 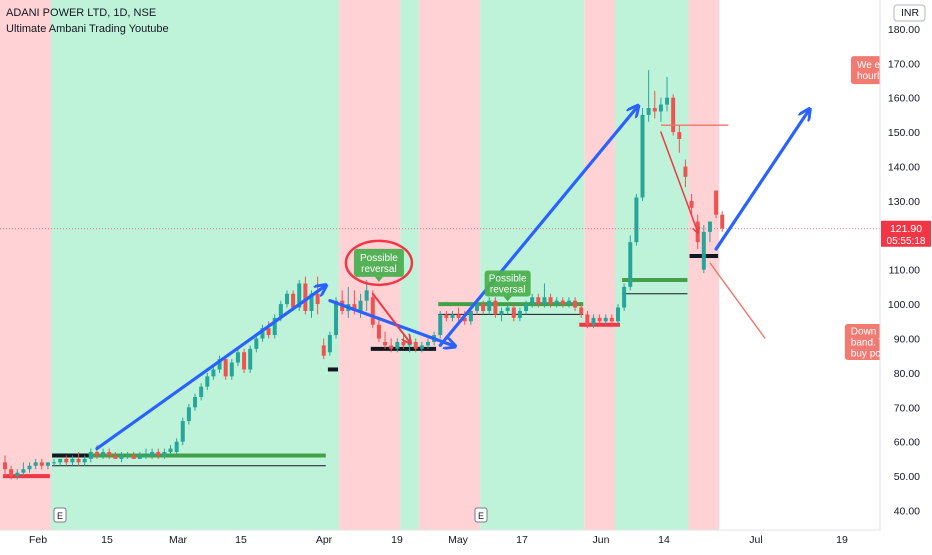 What do you see at coordinates (440, 539) in the screenshot?
I see `time-axis: Feb 15 Mar 15 Apr 19 May 17 Jun 14 Jul 19` at bounding box center [440, 539].